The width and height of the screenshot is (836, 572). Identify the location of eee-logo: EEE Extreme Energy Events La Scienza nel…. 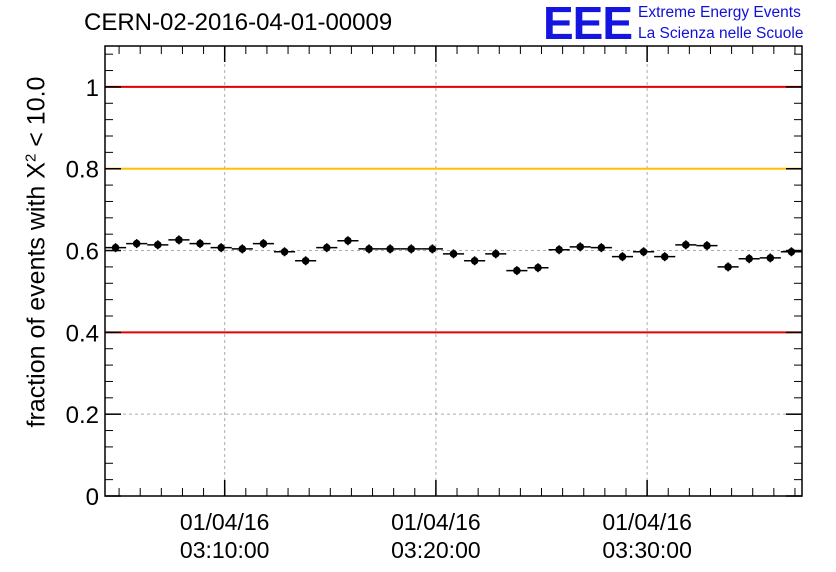
(687, 24).